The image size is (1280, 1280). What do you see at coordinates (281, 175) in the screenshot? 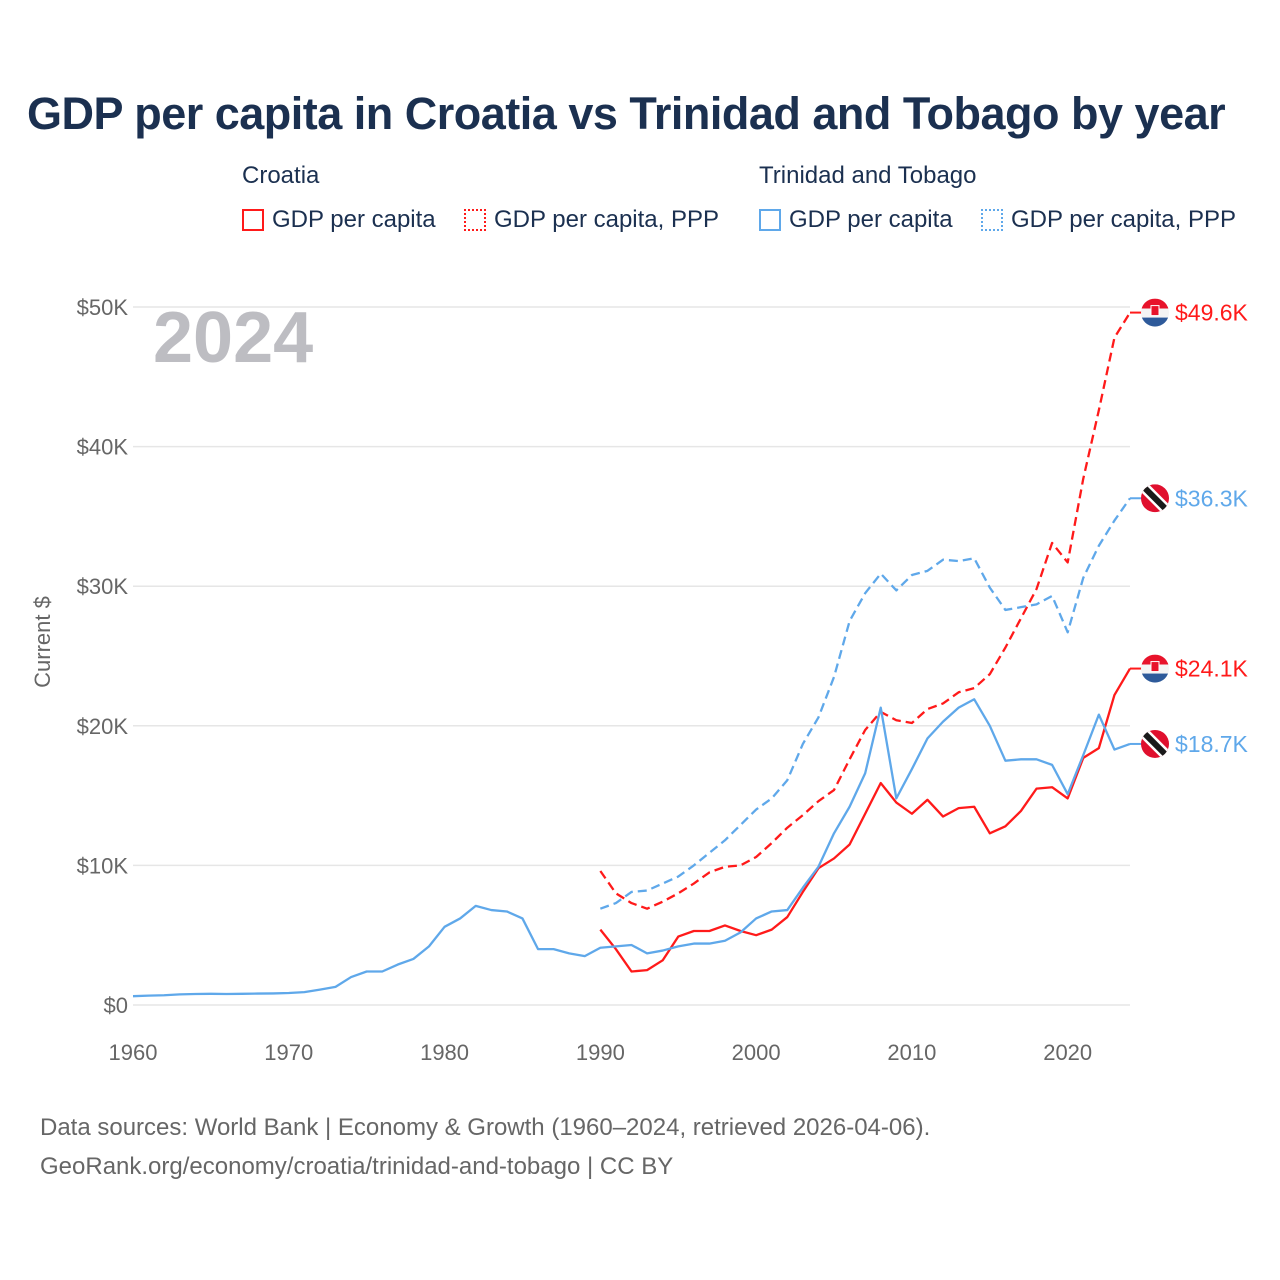
I see `legend-group-croatia: Croatia` at bounding box center [281, 175].